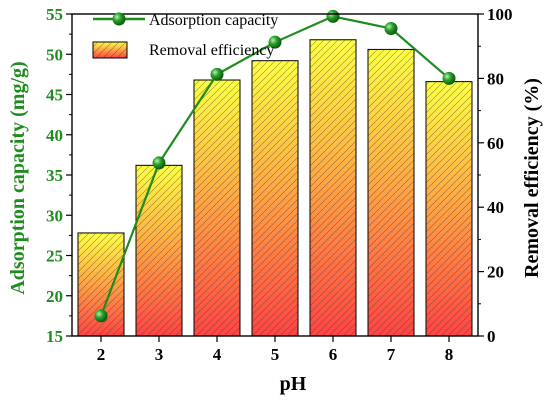  Describe the element at coordinates (54, 175) in the screenshot. I see `left-tick-label-35: 35` at that location.